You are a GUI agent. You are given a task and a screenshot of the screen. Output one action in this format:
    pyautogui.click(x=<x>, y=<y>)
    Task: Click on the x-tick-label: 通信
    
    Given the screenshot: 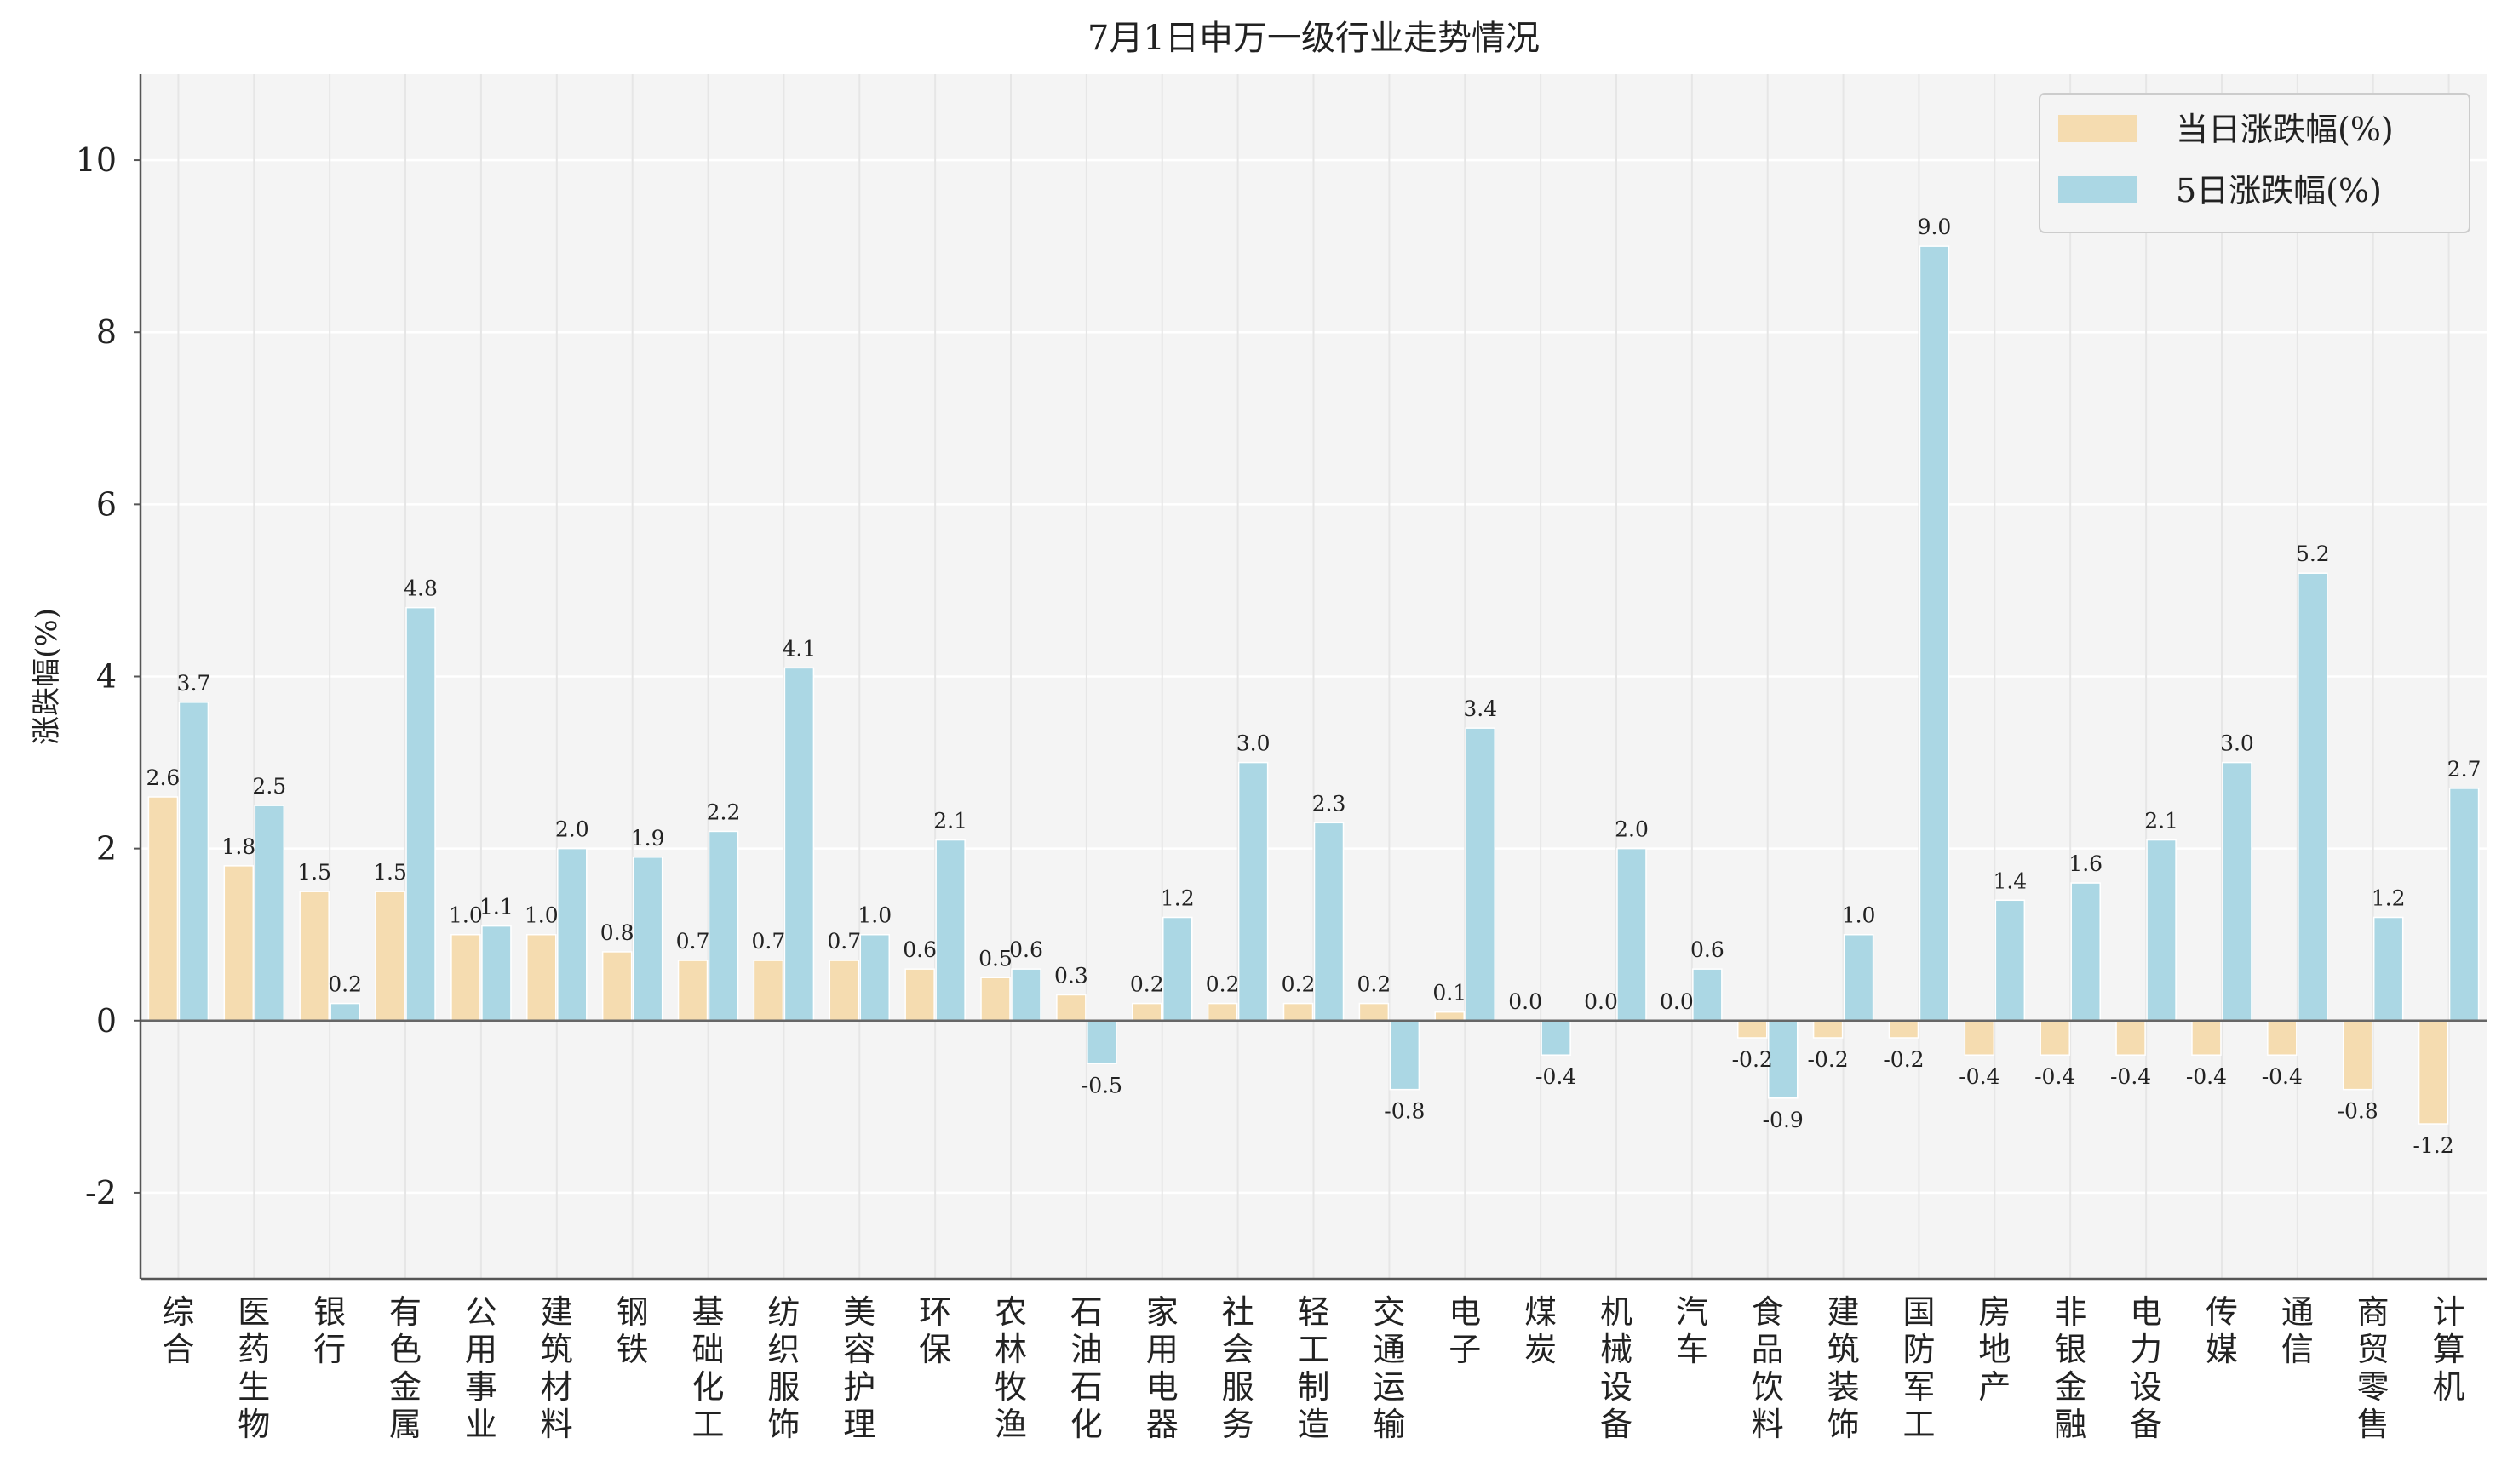 What is the action you would take?
    pyautogui.click(x=2297, y=1331)
    